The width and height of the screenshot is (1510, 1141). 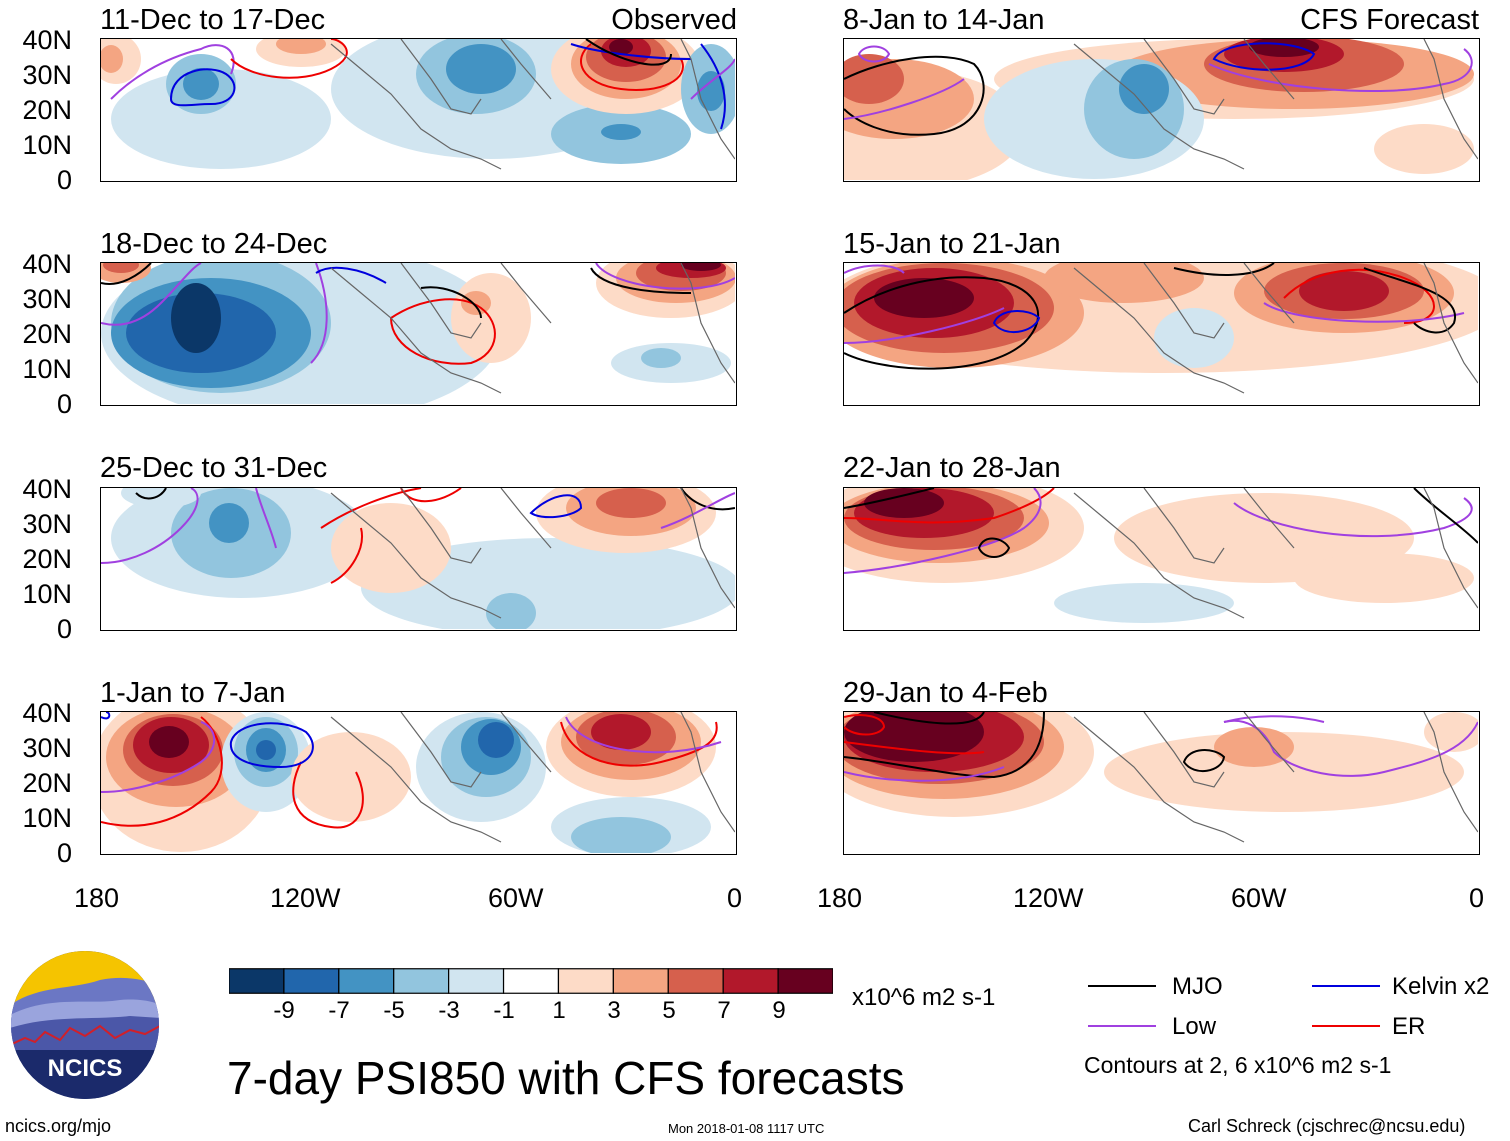 What do you see at coordinates (746, 1128) in the screenshot?
I see `footer-timestamp: Mon 2018-01-08 1117 UTC` at bounding box center [746, 1128].